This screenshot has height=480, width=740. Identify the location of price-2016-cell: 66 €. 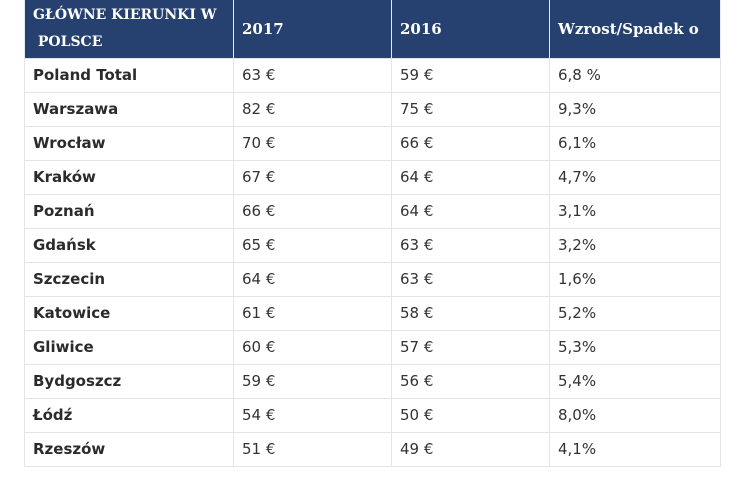
(470, 143).